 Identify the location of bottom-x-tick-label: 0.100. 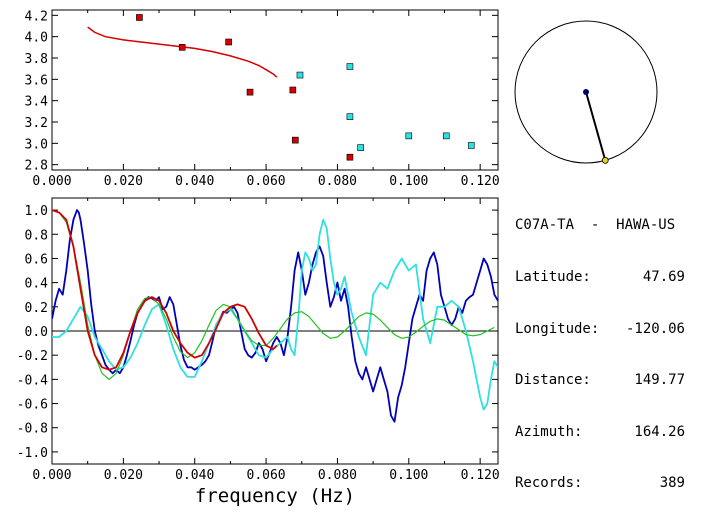
(408, 475).